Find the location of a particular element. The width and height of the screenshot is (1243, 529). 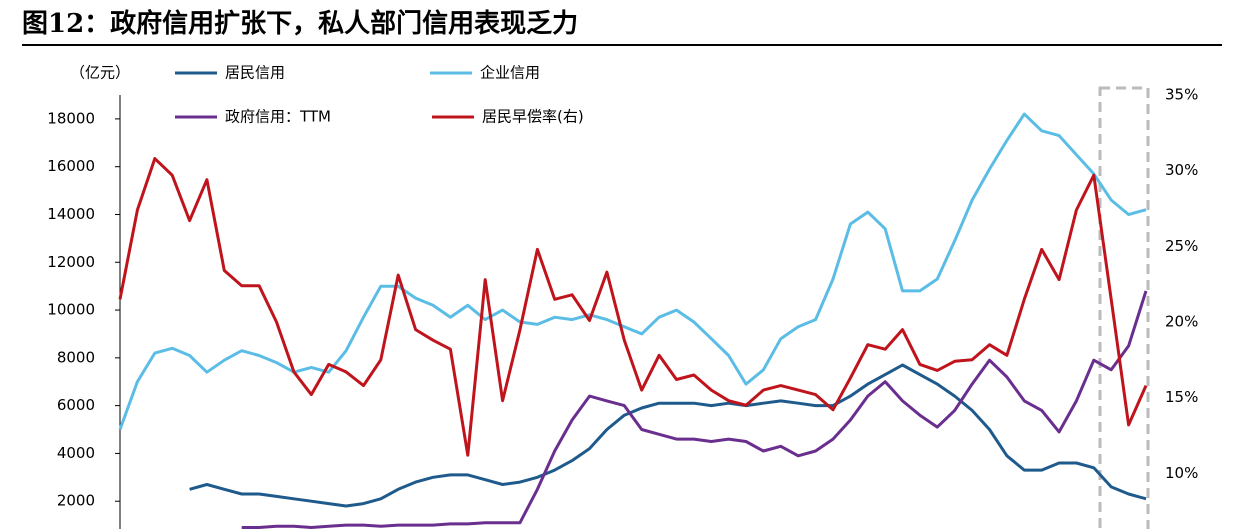

y-tick-label: 8000 is located at coordinates (76, 357).